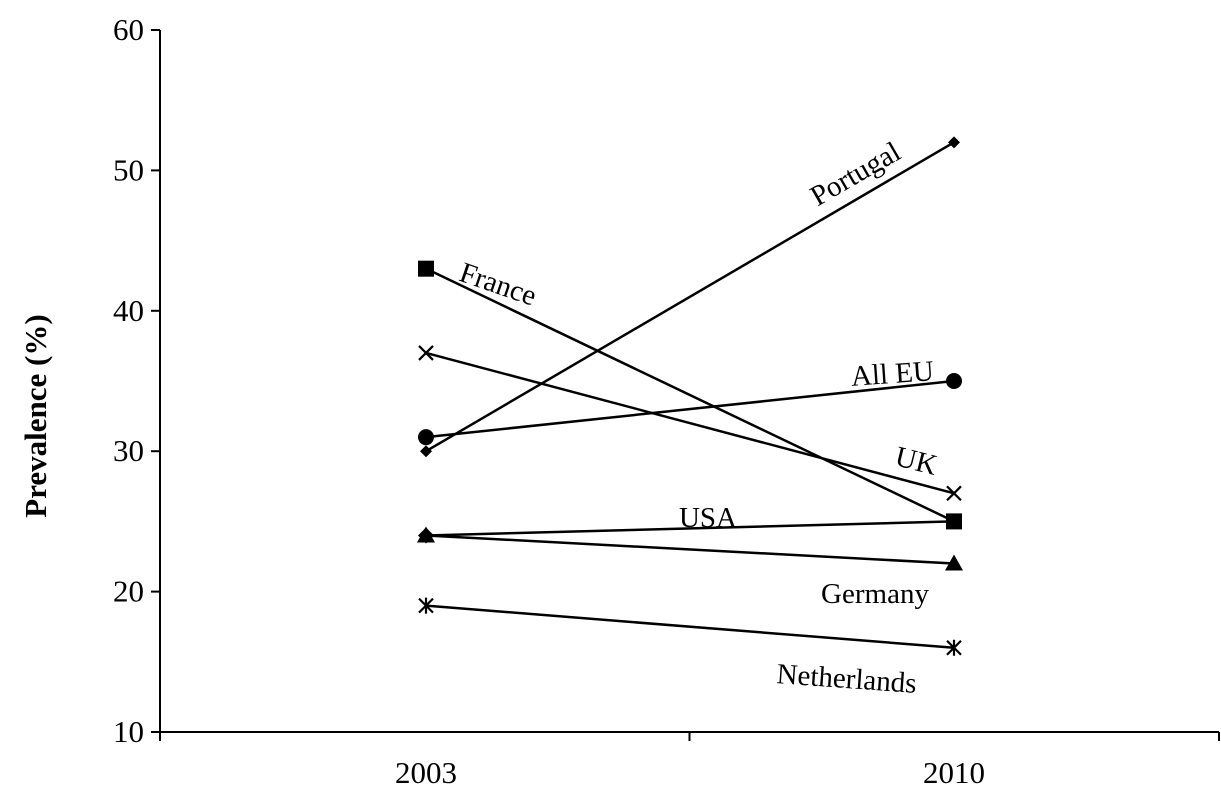 This screenshot has width=1221, height=790. I want to click on x-ticks: 2003 2010, so click(689, 761).